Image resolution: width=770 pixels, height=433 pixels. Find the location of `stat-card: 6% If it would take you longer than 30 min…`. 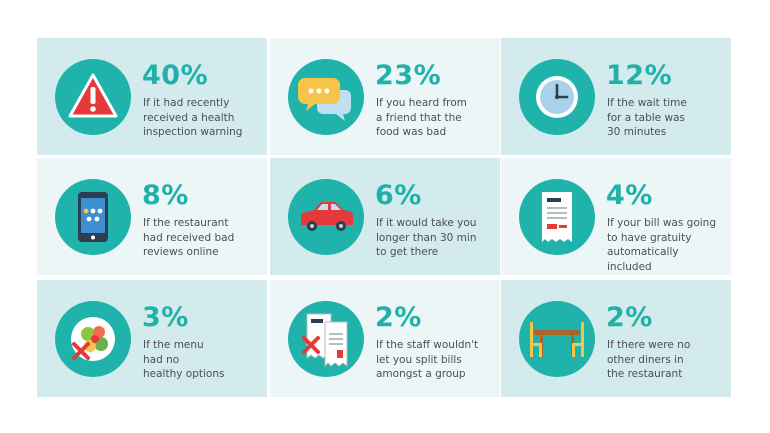

stat-card: 6% If it would take you longer than 30 min… is located at coordinates (385, 216).